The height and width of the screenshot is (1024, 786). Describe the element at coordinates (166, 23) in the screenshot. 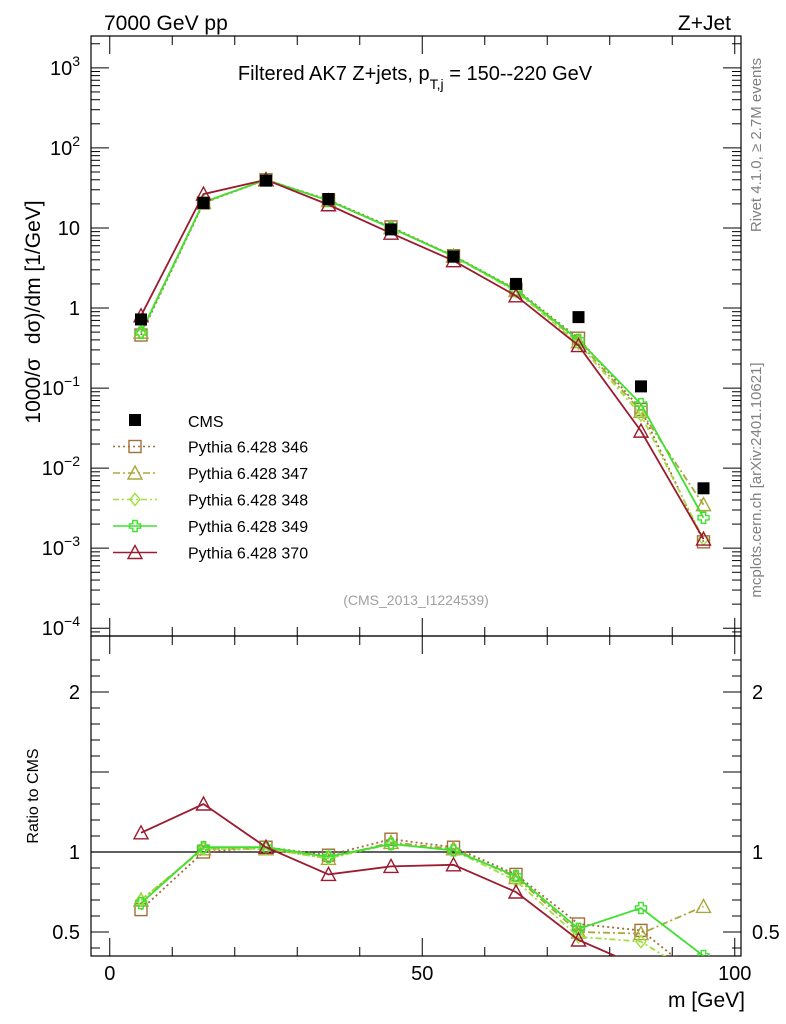

I see `header-left: 7000 GeV pp` at that location.